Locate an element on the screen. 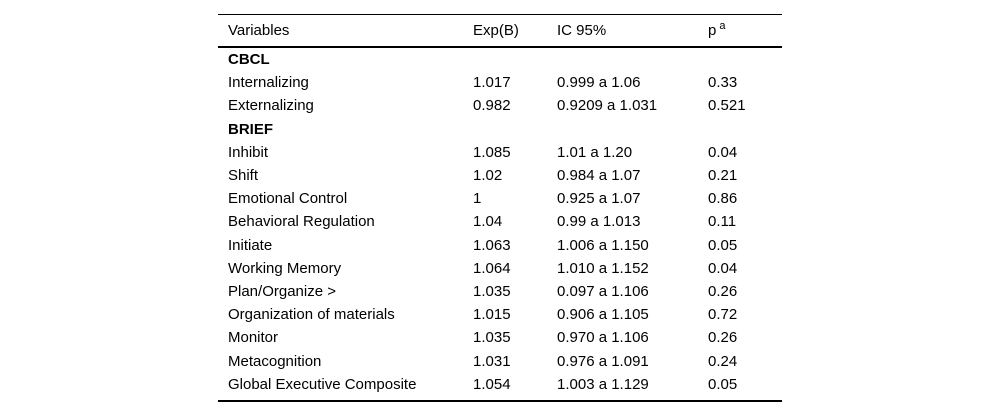 Image resolution: width=1000 pixels, height=415 pixels. cell-ic95: 0.906 a 1.105 is located at coordinates (603, 315).